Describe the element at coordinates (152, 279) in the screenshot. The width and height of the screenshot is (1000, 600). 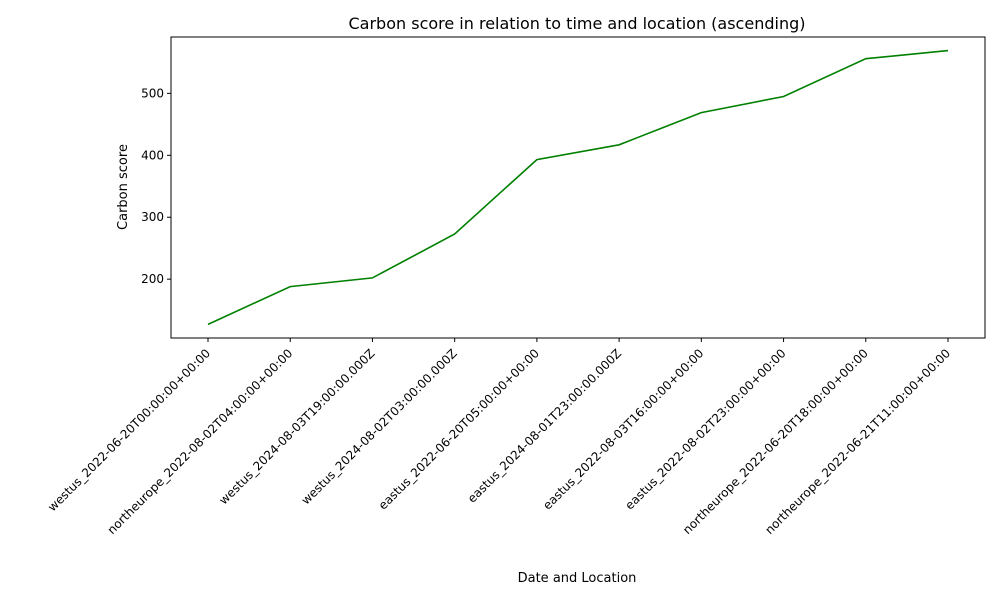
I see `y-tick-label: 200` at that location.